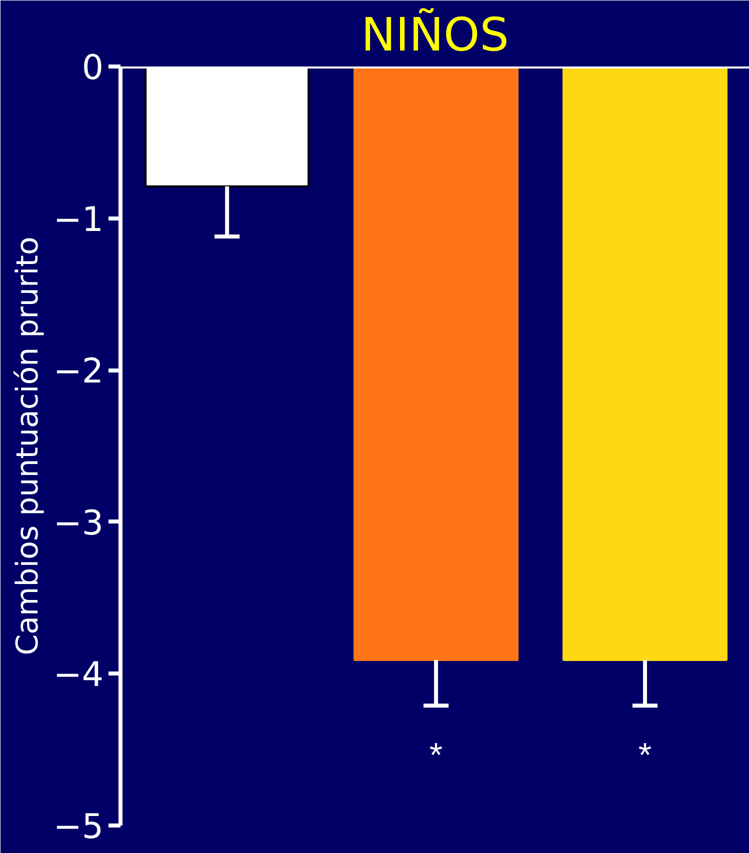 The image size is (749, 853). Describe the element at coordinates (78, 523) in the screenshot. I see `y-tick-label: −3` at that location.